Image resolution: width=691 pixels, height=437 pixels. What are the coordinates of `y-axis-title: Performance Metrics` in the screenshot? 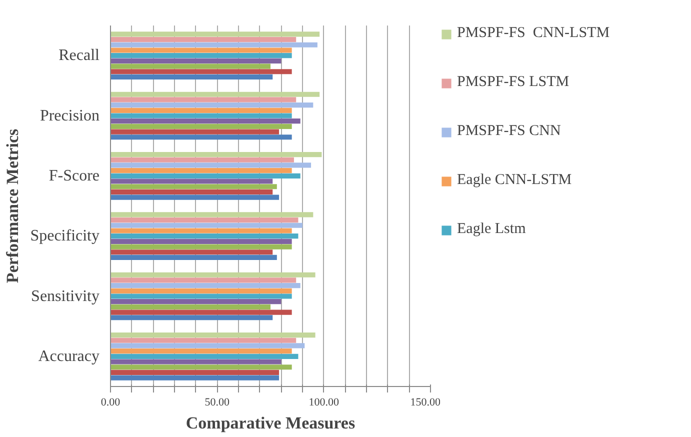 It's located at (12, 206).